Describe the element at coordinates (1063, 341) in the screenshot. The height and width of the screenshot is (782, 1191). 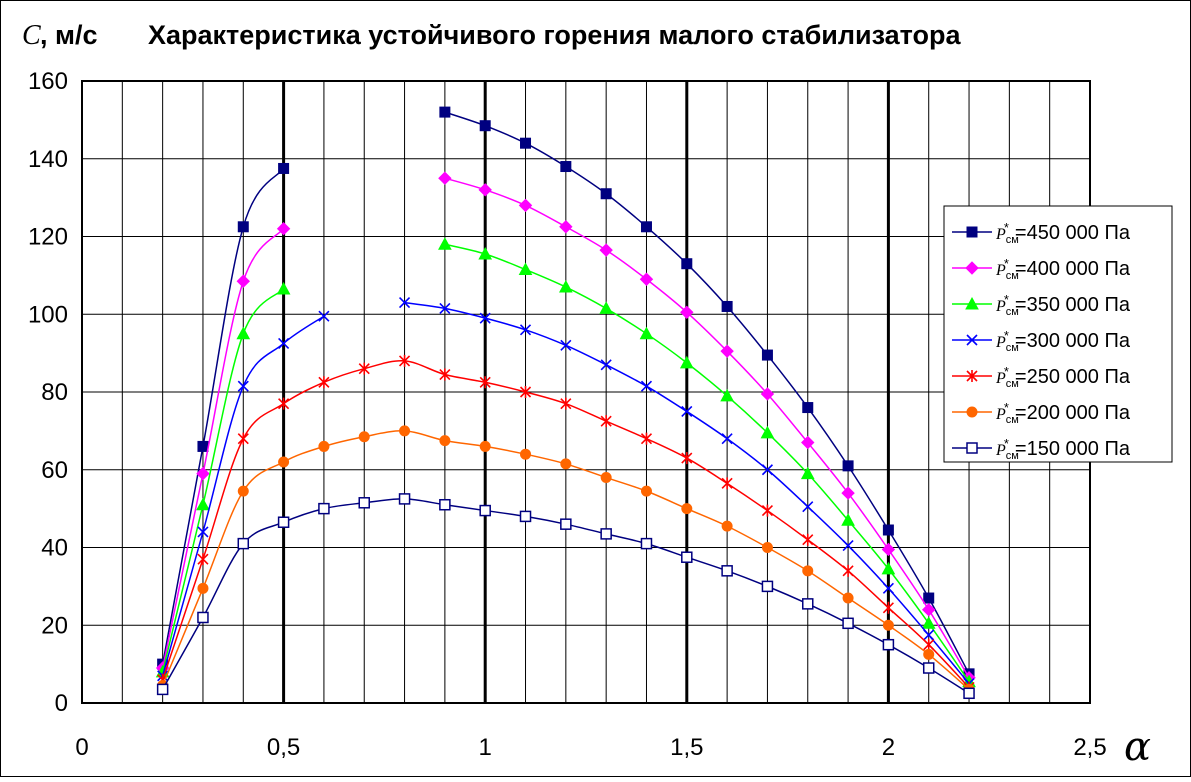
I see `legend-label: Pсм* =300 000 Па` at that location.